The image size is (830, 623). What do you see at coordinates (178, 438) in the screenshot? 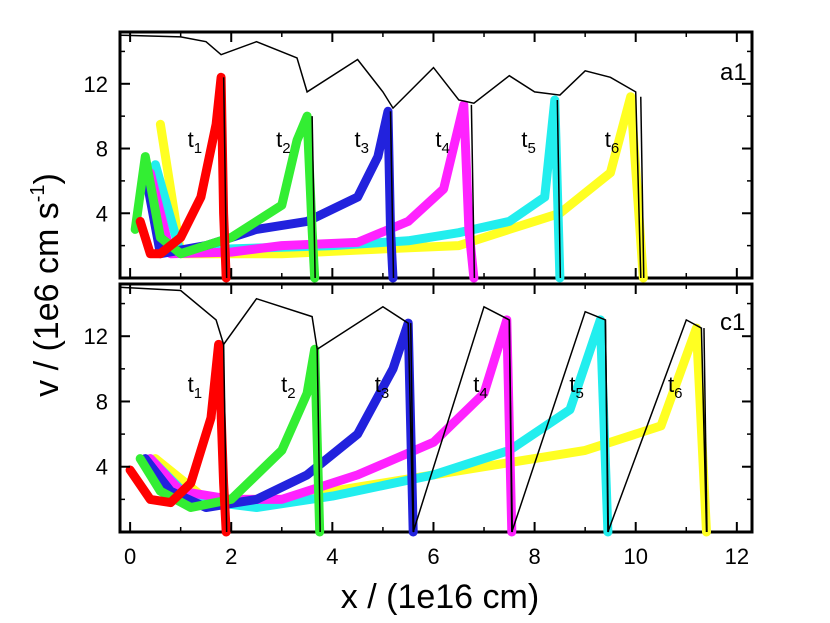
I see `series-t1-c1` at bounding box center [178, 438].